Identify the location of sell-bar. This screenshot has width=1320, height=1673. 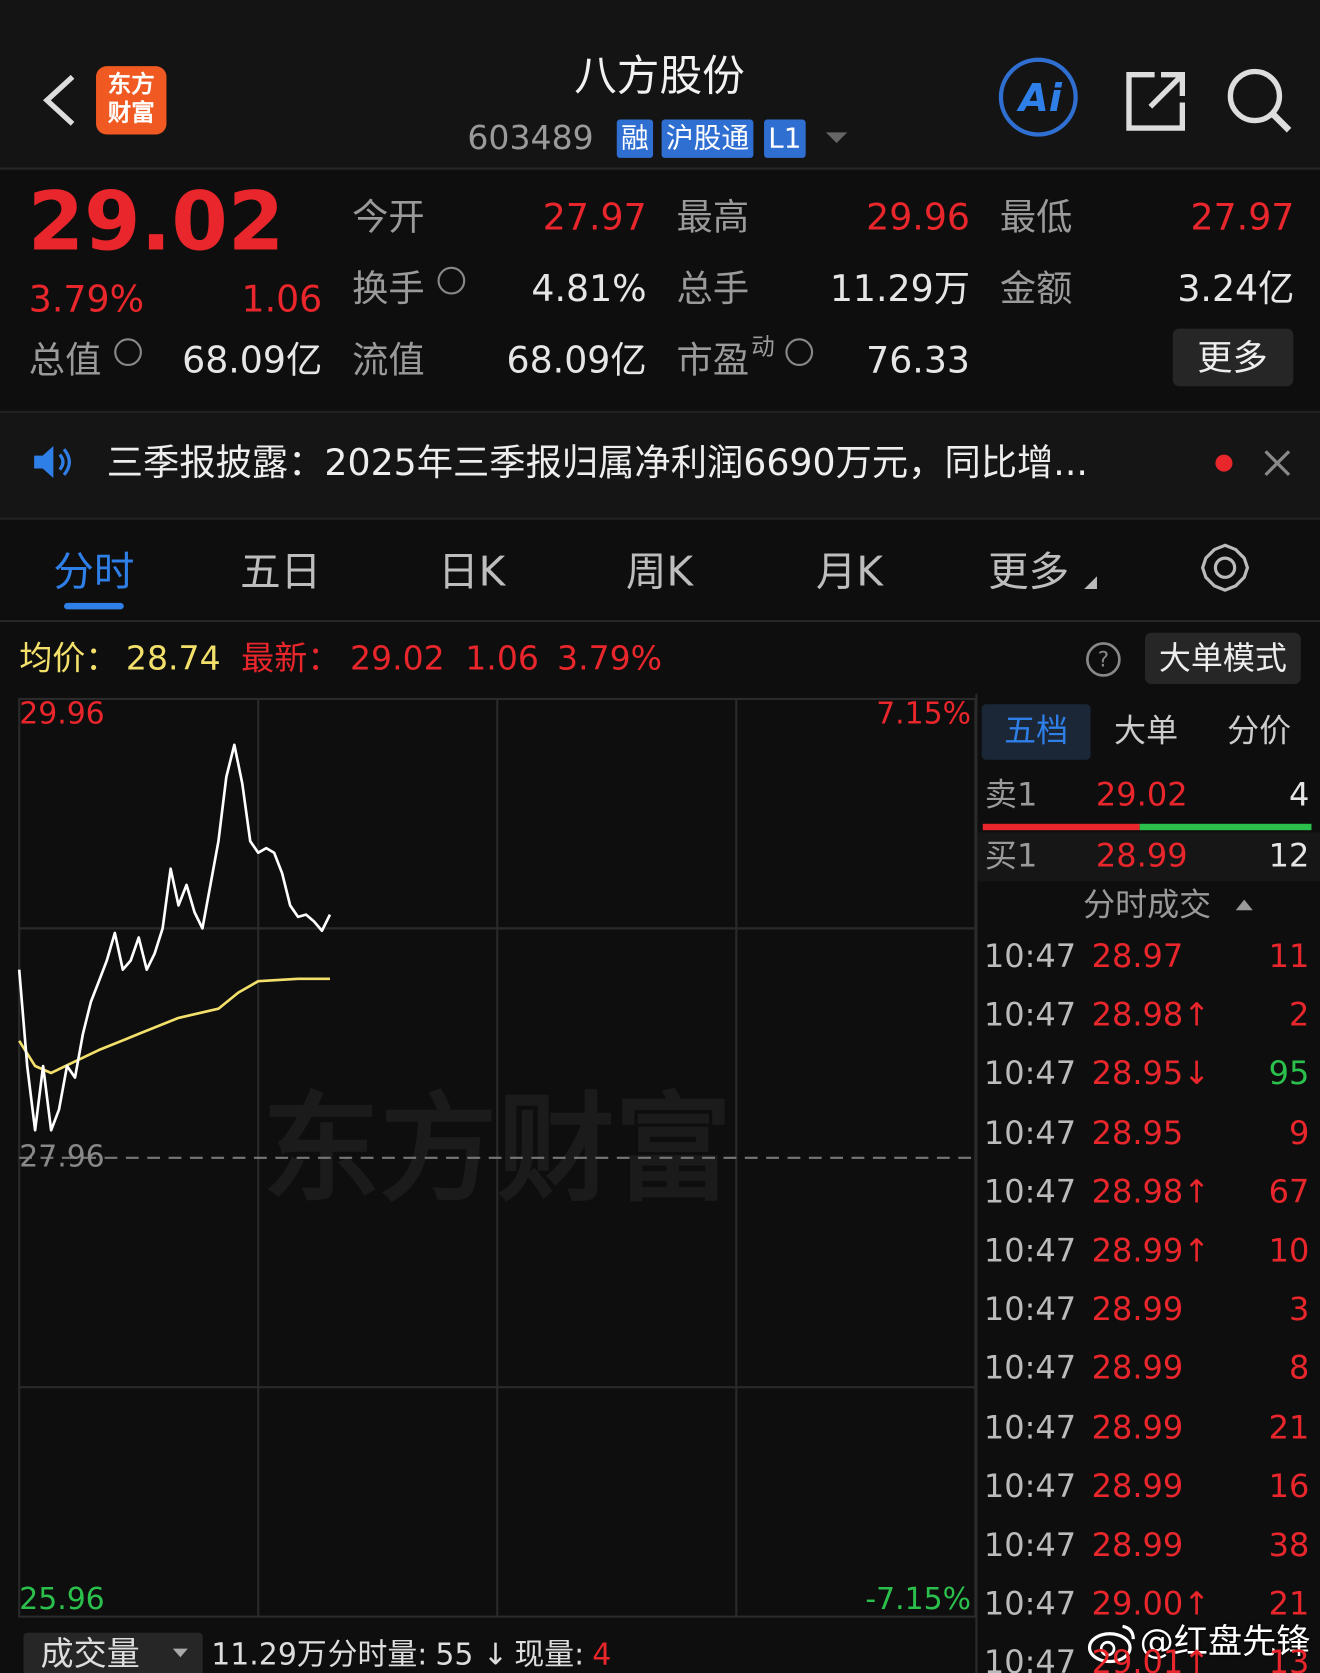
(1061, 827).